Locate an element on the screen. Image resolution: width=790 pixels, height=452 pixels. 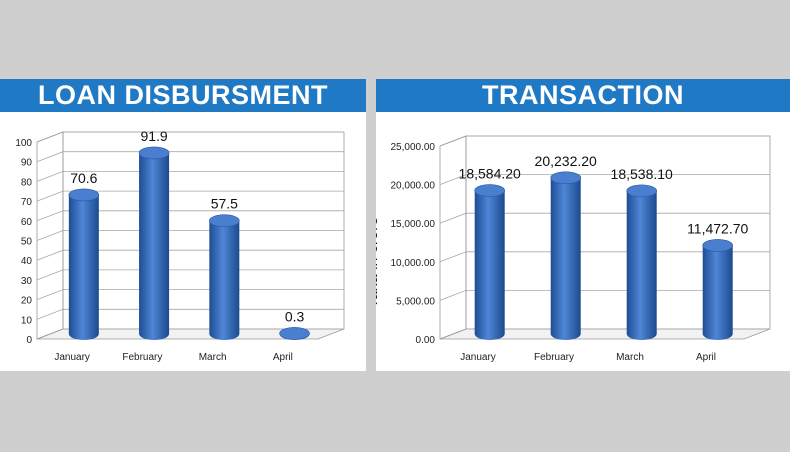
y-tick-label: 100 is located at coordinates (23, 143).